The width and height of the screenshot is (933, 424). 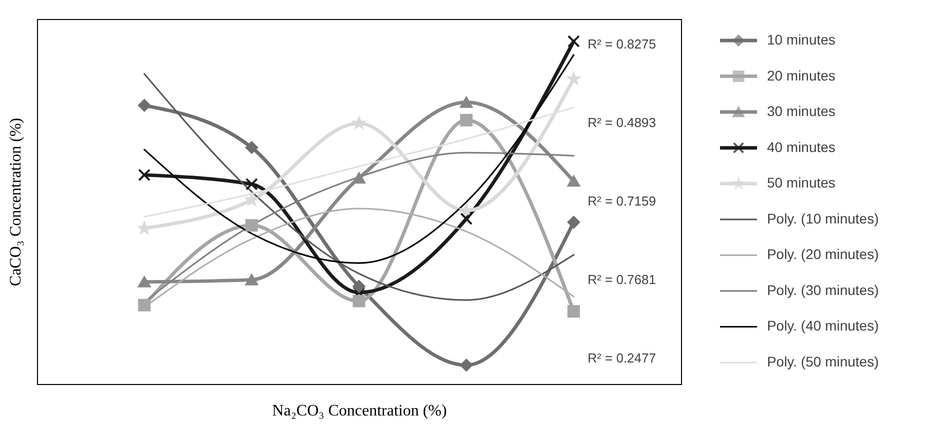 What do you see at coordinates (801, 111) in the screenshot?
I see `legend-label: 30 minutes` at bounding box center [801, 111].